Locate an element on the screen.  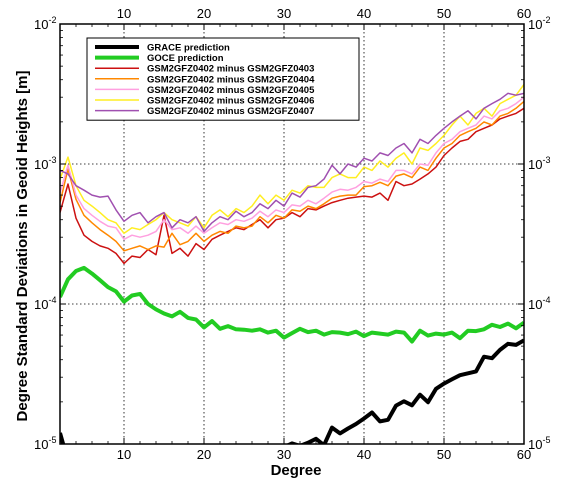
x-tick-label: 50 is located at coordinates (444, 454).